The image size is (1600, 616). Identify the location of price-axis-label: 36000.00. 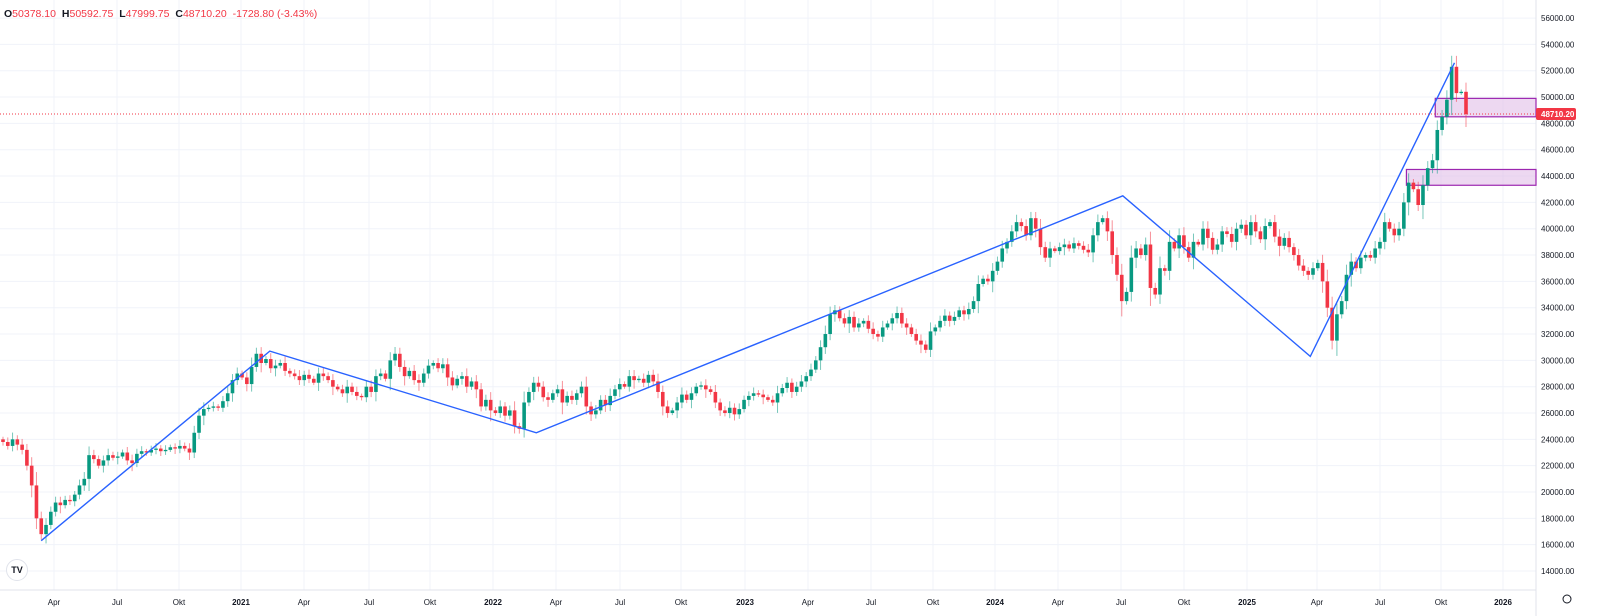
(1558, 281).